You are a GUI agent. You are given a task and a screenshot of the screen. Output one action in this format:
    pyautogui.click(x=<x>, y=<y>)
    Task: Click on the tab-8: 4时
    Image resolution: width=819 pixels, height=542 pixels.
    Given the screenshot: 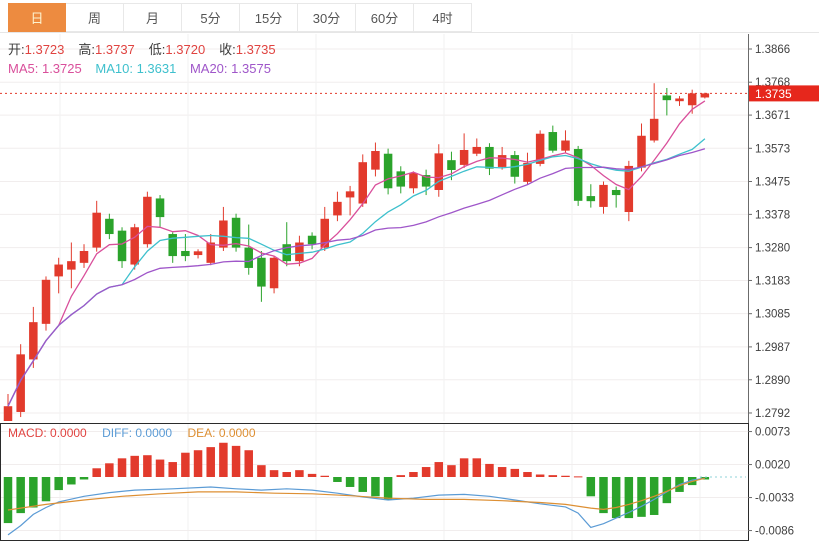 What is the action you would take?
    pyautogui.click(x=443, y=17)
    